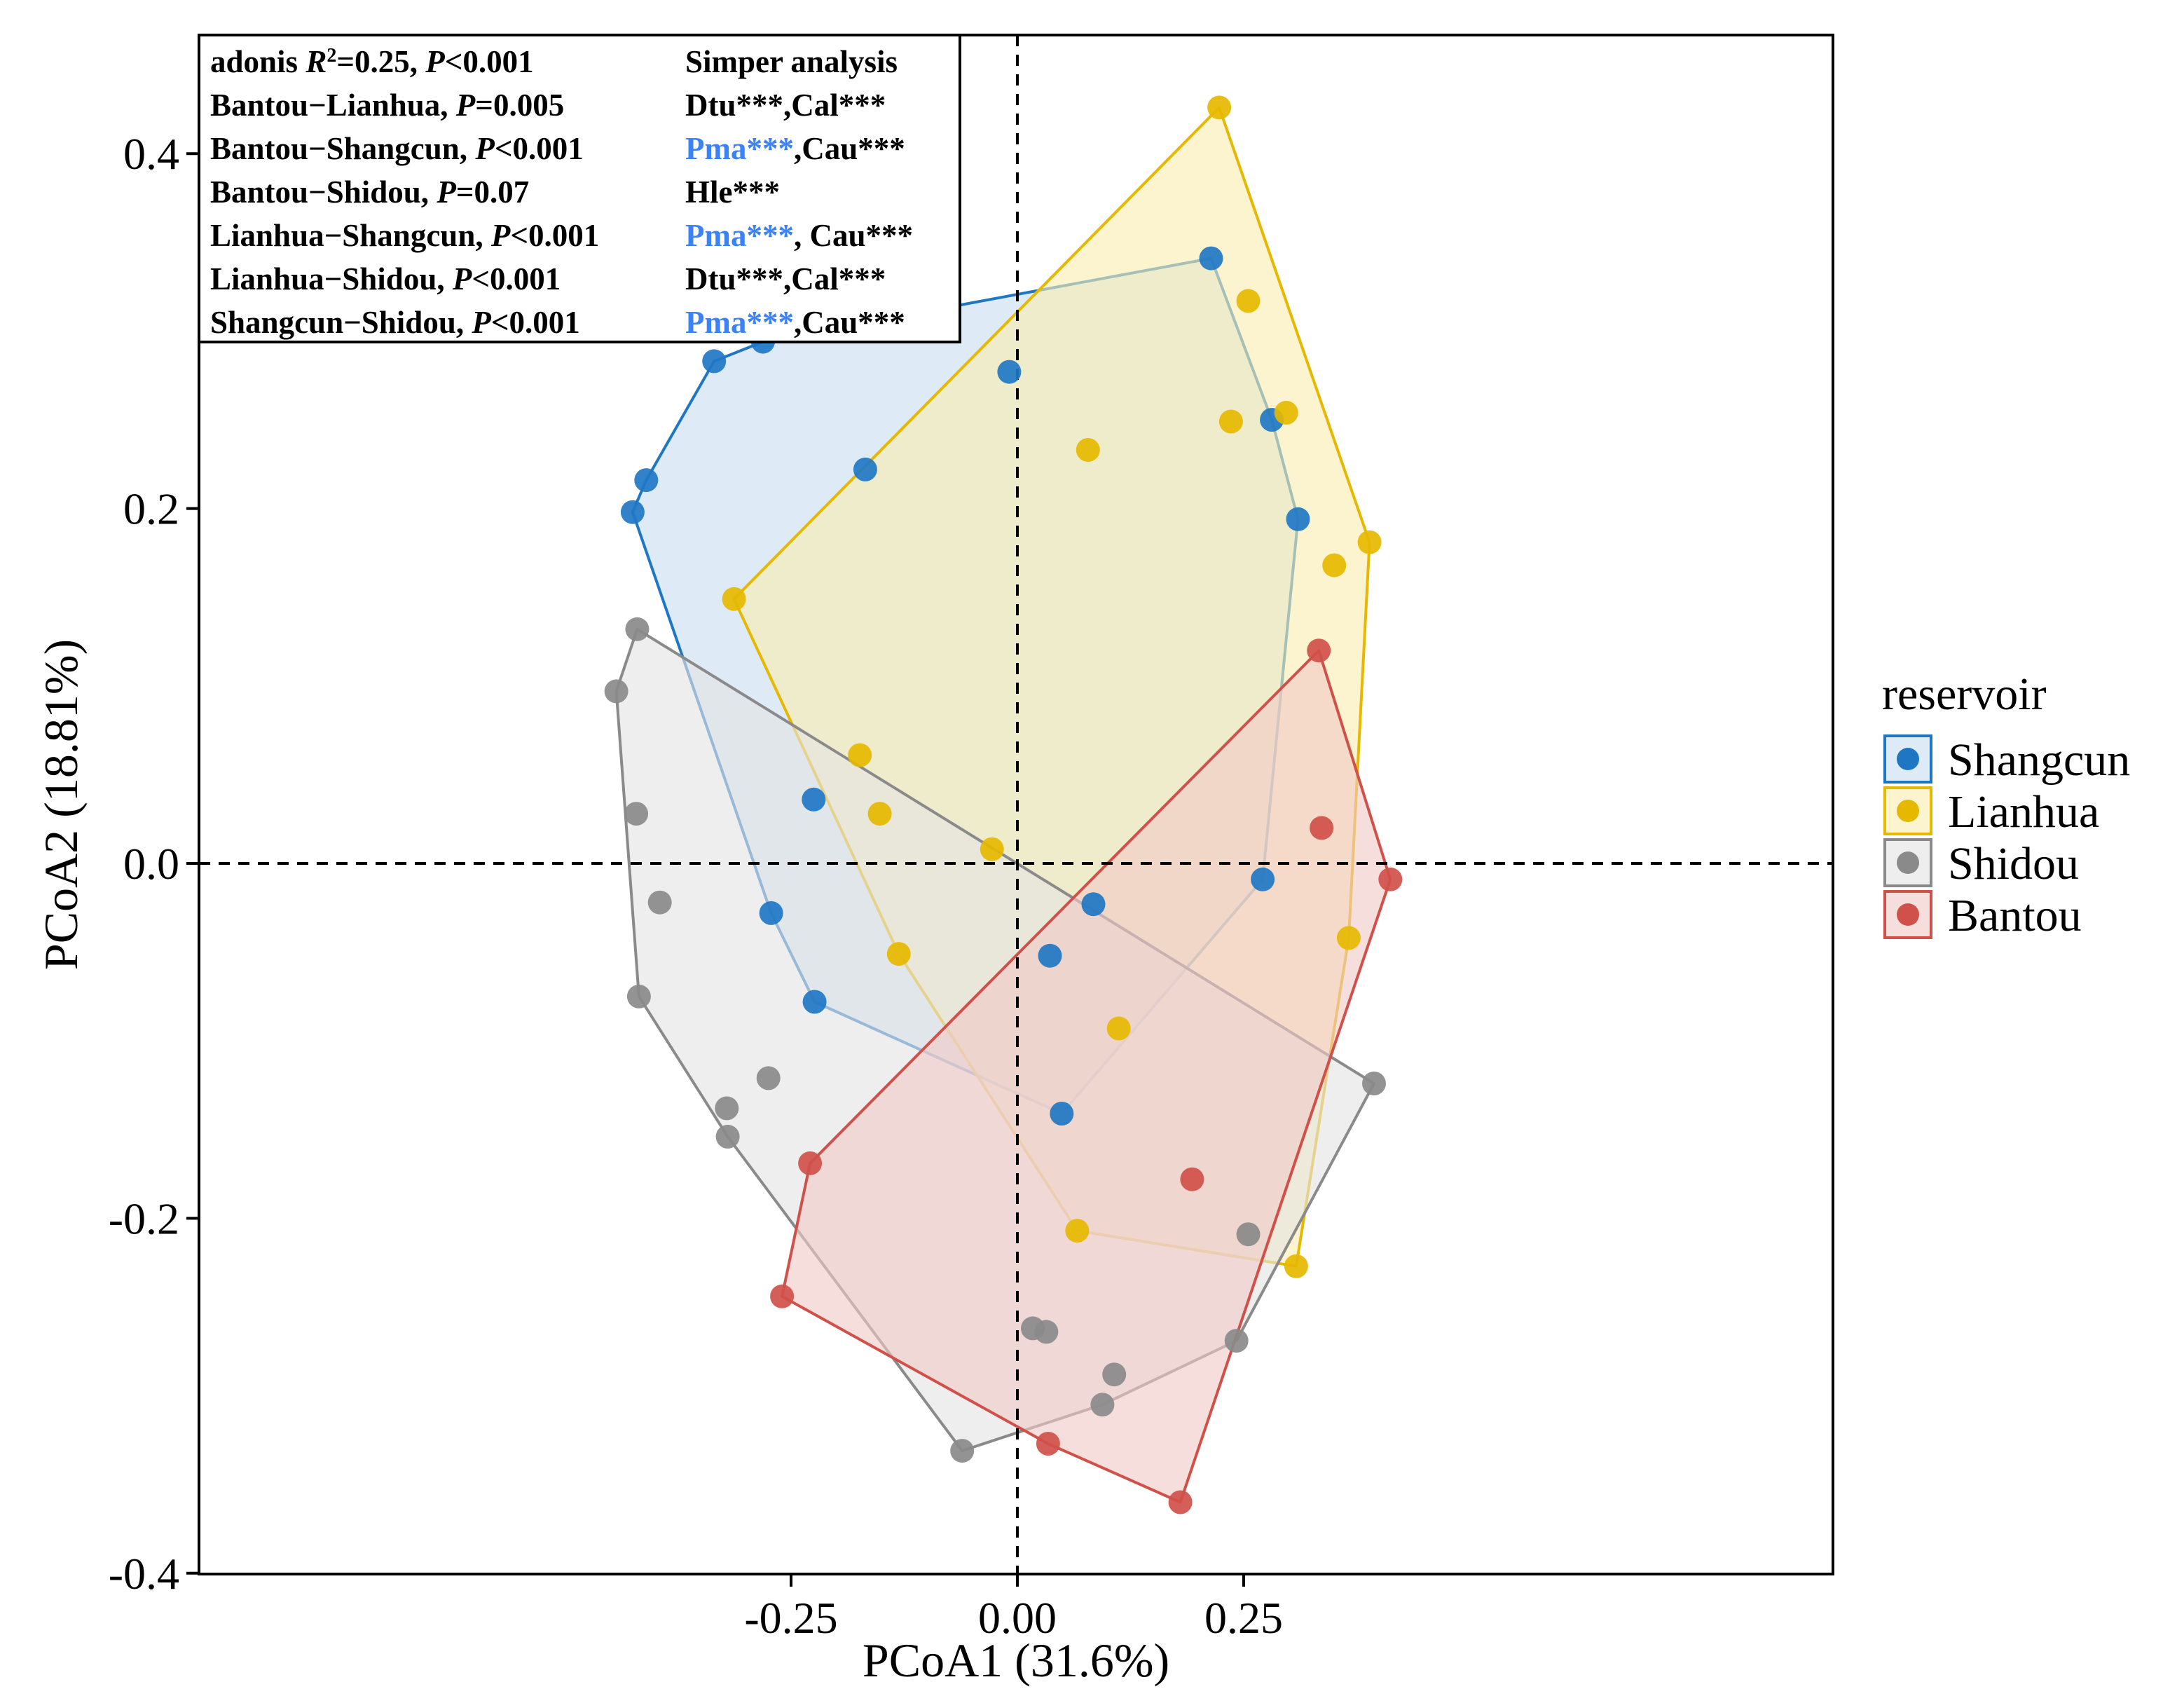  I want to click on legend-key-shangcun, so click(1907, 759).